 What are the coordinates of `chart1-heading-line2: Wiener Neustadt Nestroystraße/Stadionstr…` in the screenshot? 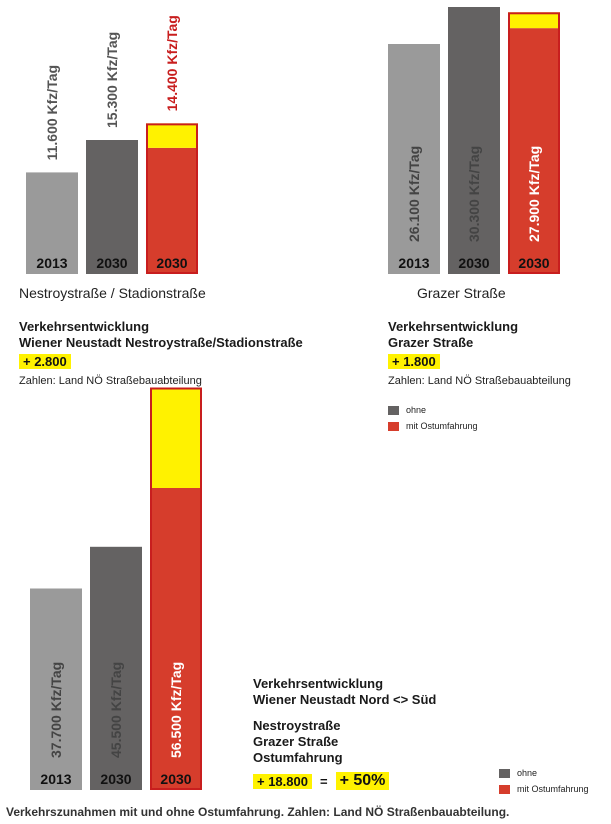 It's located at (161, 342).